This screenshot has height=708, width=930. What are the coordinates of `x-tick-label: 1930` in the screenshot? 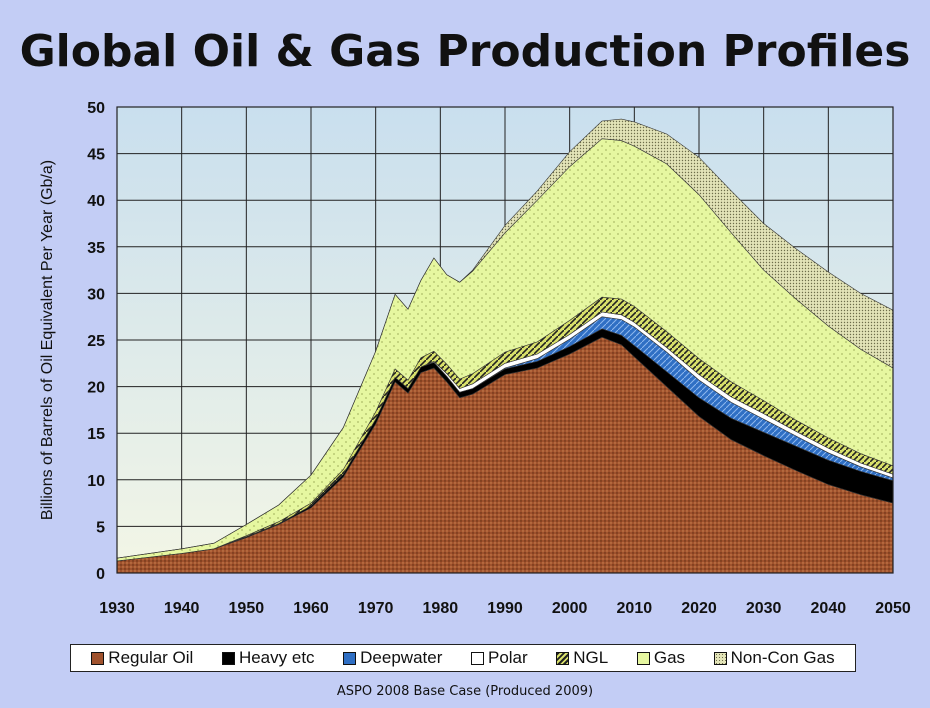 It's located at (117, 608).